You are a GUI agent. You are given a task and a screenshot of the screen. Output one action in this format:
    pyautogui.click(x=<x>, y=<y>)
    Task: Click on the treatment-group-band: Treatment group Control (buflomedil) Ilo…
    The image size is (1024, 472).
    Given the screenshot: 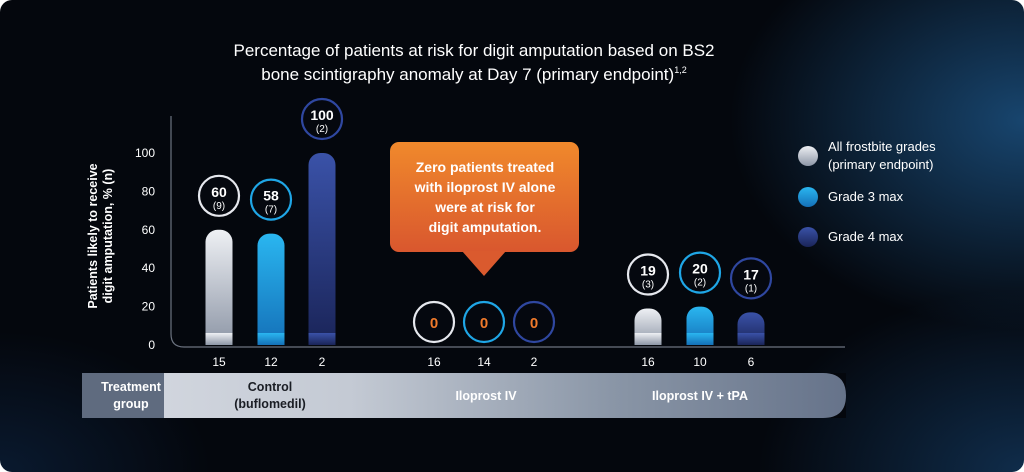 What is the action you would take?
    pyautogui.click(x=464, y=395)
    